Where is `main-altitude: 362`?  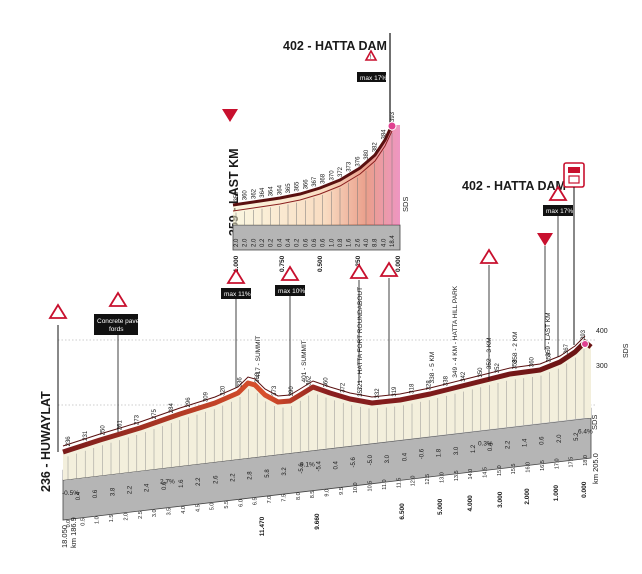 main-altitude: 362 is located at coordinates (309, 380).